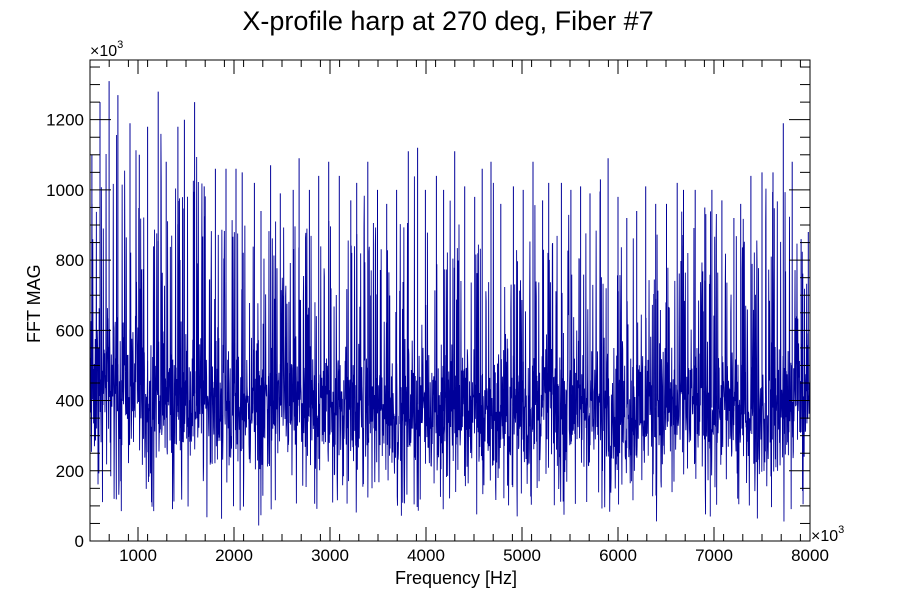 The width and height of the screenshot is (900, 600). I want to click on y-tick-label: 1000, so click(65, 190).